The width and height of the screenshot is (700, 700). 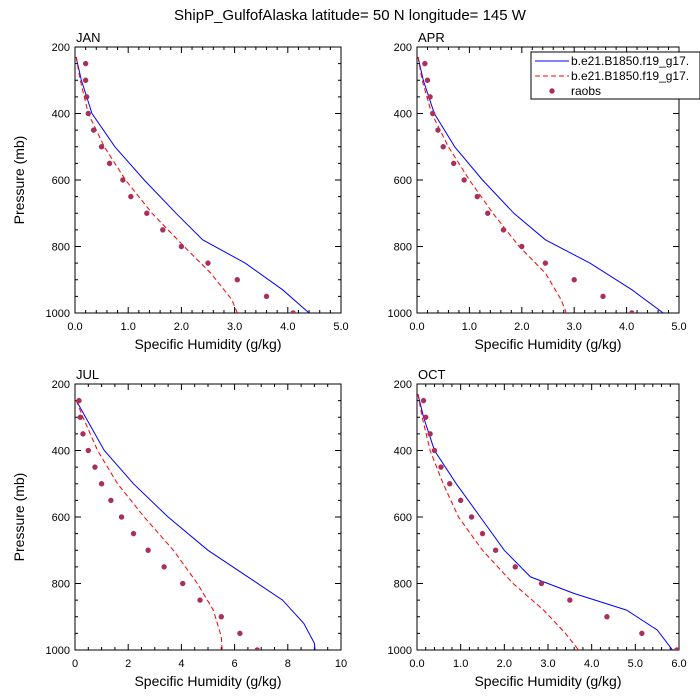 What do you see at coordinates (403, 181) in the screenshot?
I see `y-tick-label: 600` at bounding box center [403, 181].